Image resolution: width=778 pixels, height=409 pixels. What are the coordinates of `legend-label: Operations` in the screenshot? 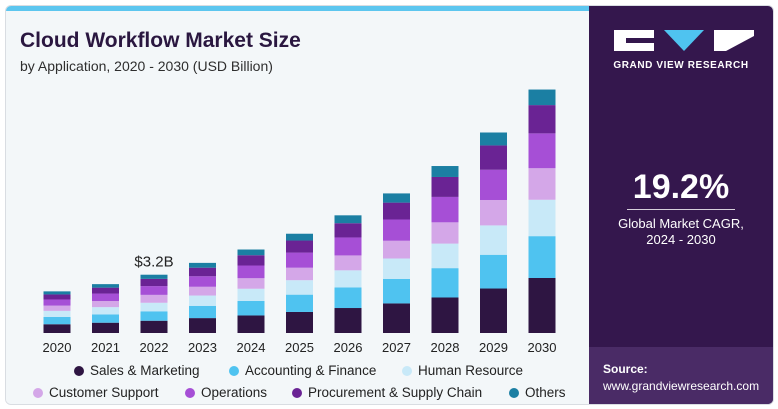 It's located at (234, 392).